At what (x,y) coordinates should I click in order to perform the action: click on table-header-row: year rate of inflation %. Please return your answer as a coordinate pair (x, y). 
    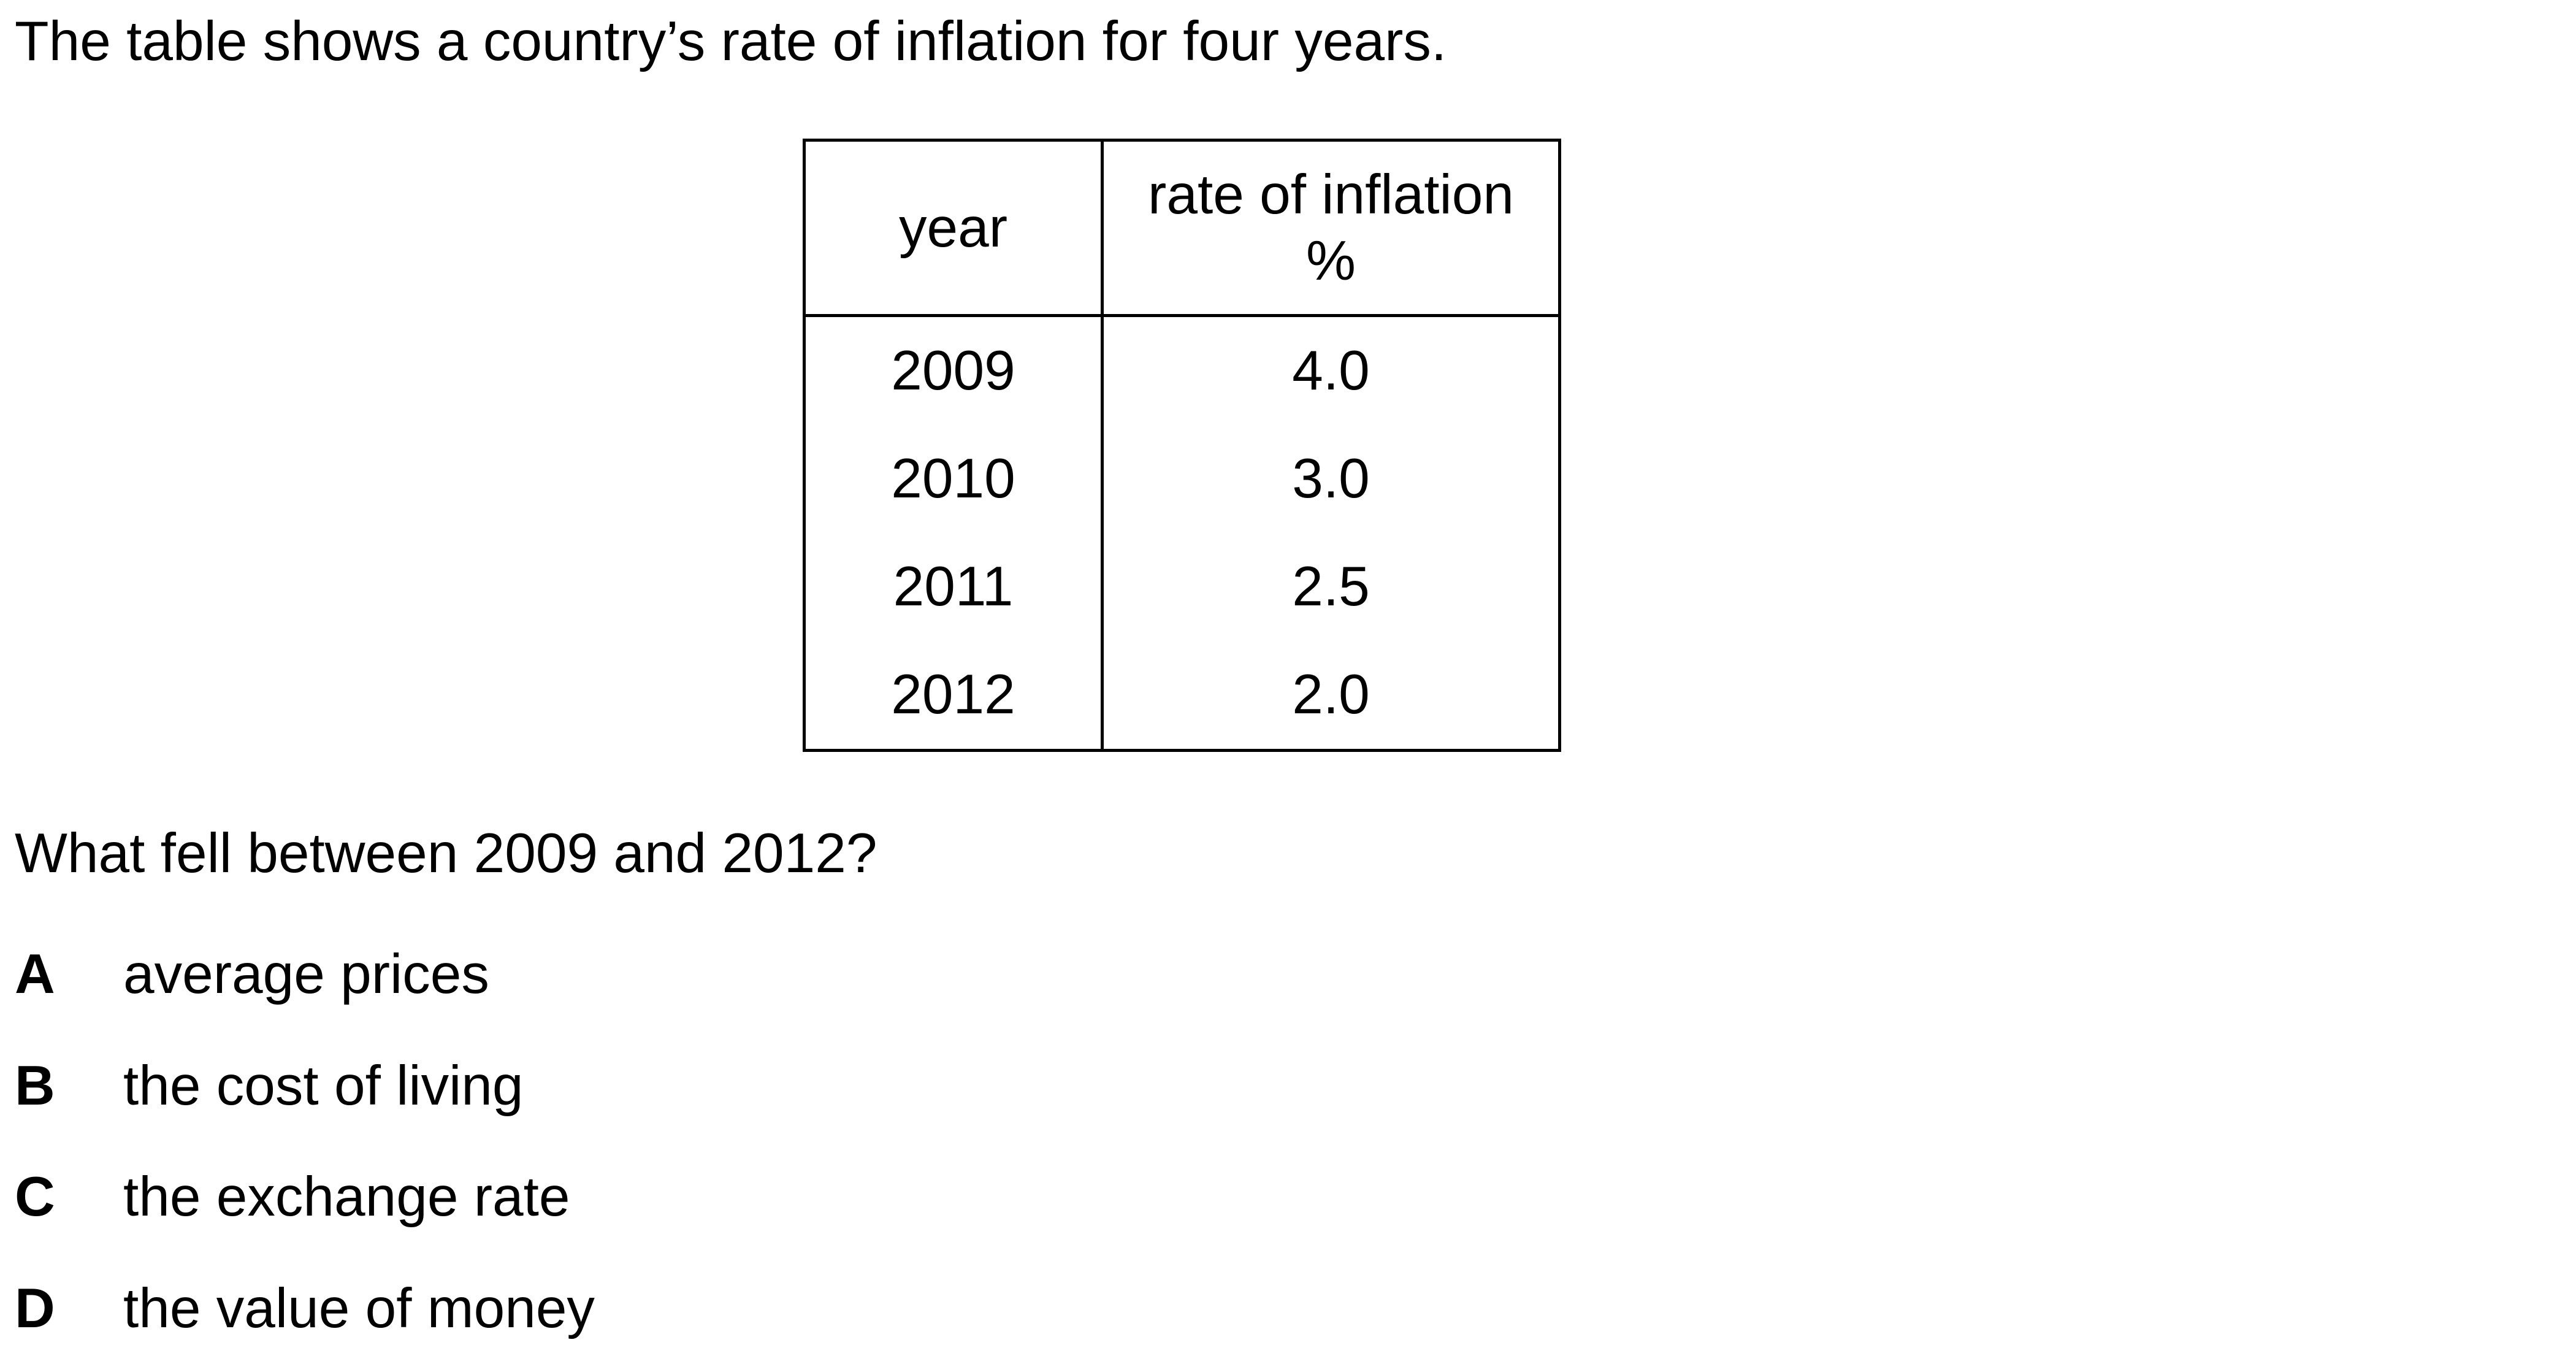
    Looking at the image, I should click on (1182, 228).